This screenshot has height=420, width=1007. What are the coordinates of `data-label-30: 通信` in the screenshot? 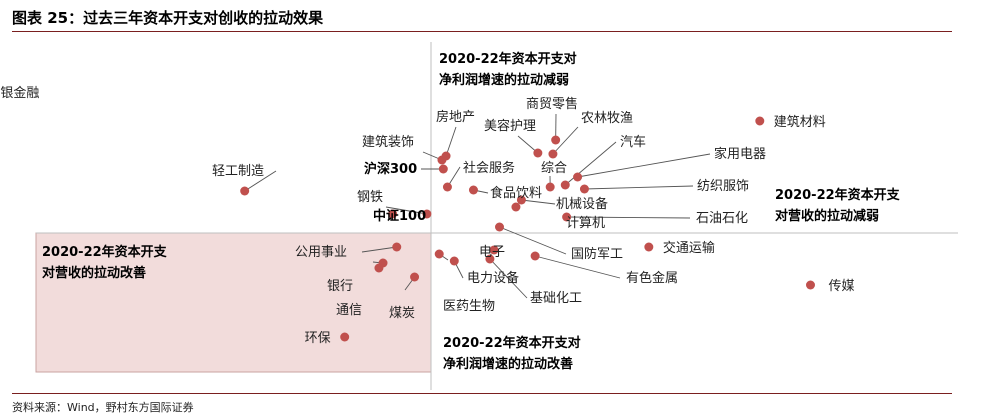 It's located at (349, 310).